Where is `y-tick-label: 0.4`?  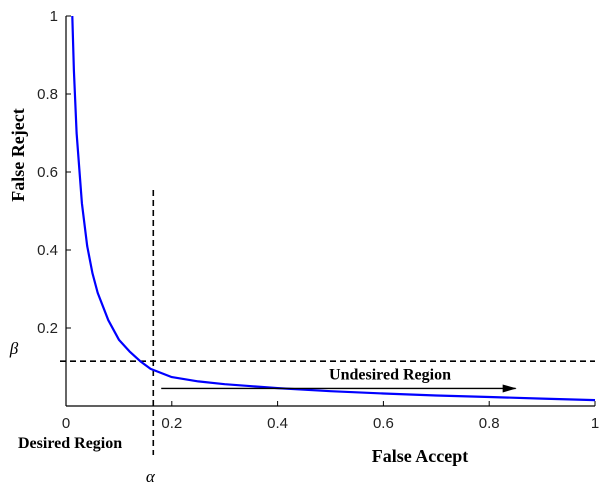 y-tick-label: 0.4 is located at coordinates (47, 250).